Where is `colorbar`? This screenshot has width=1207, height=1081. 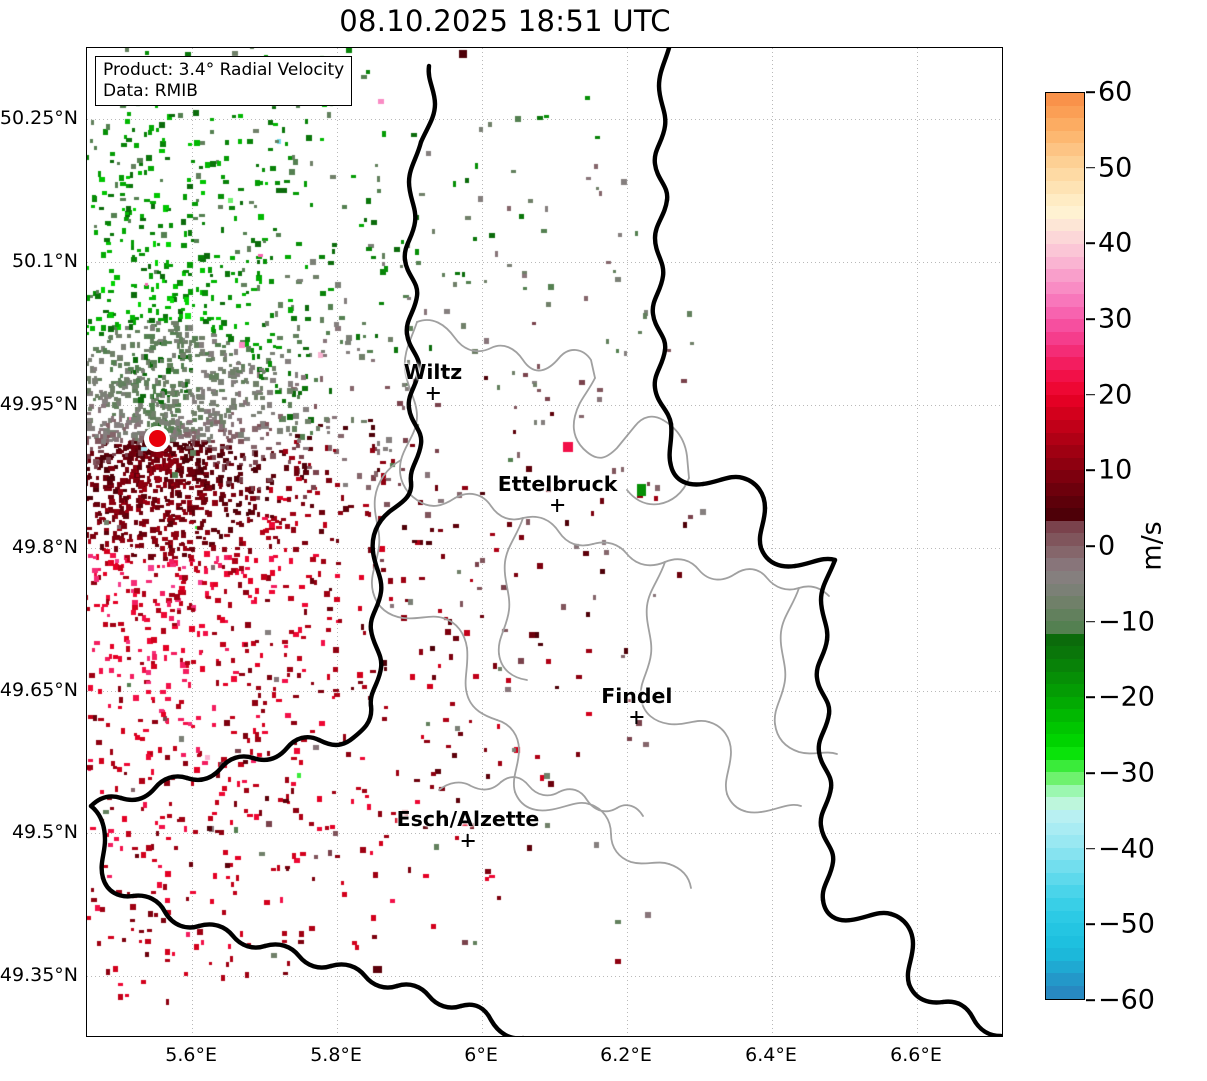 colorbar is located at coordinates (1065, 546).